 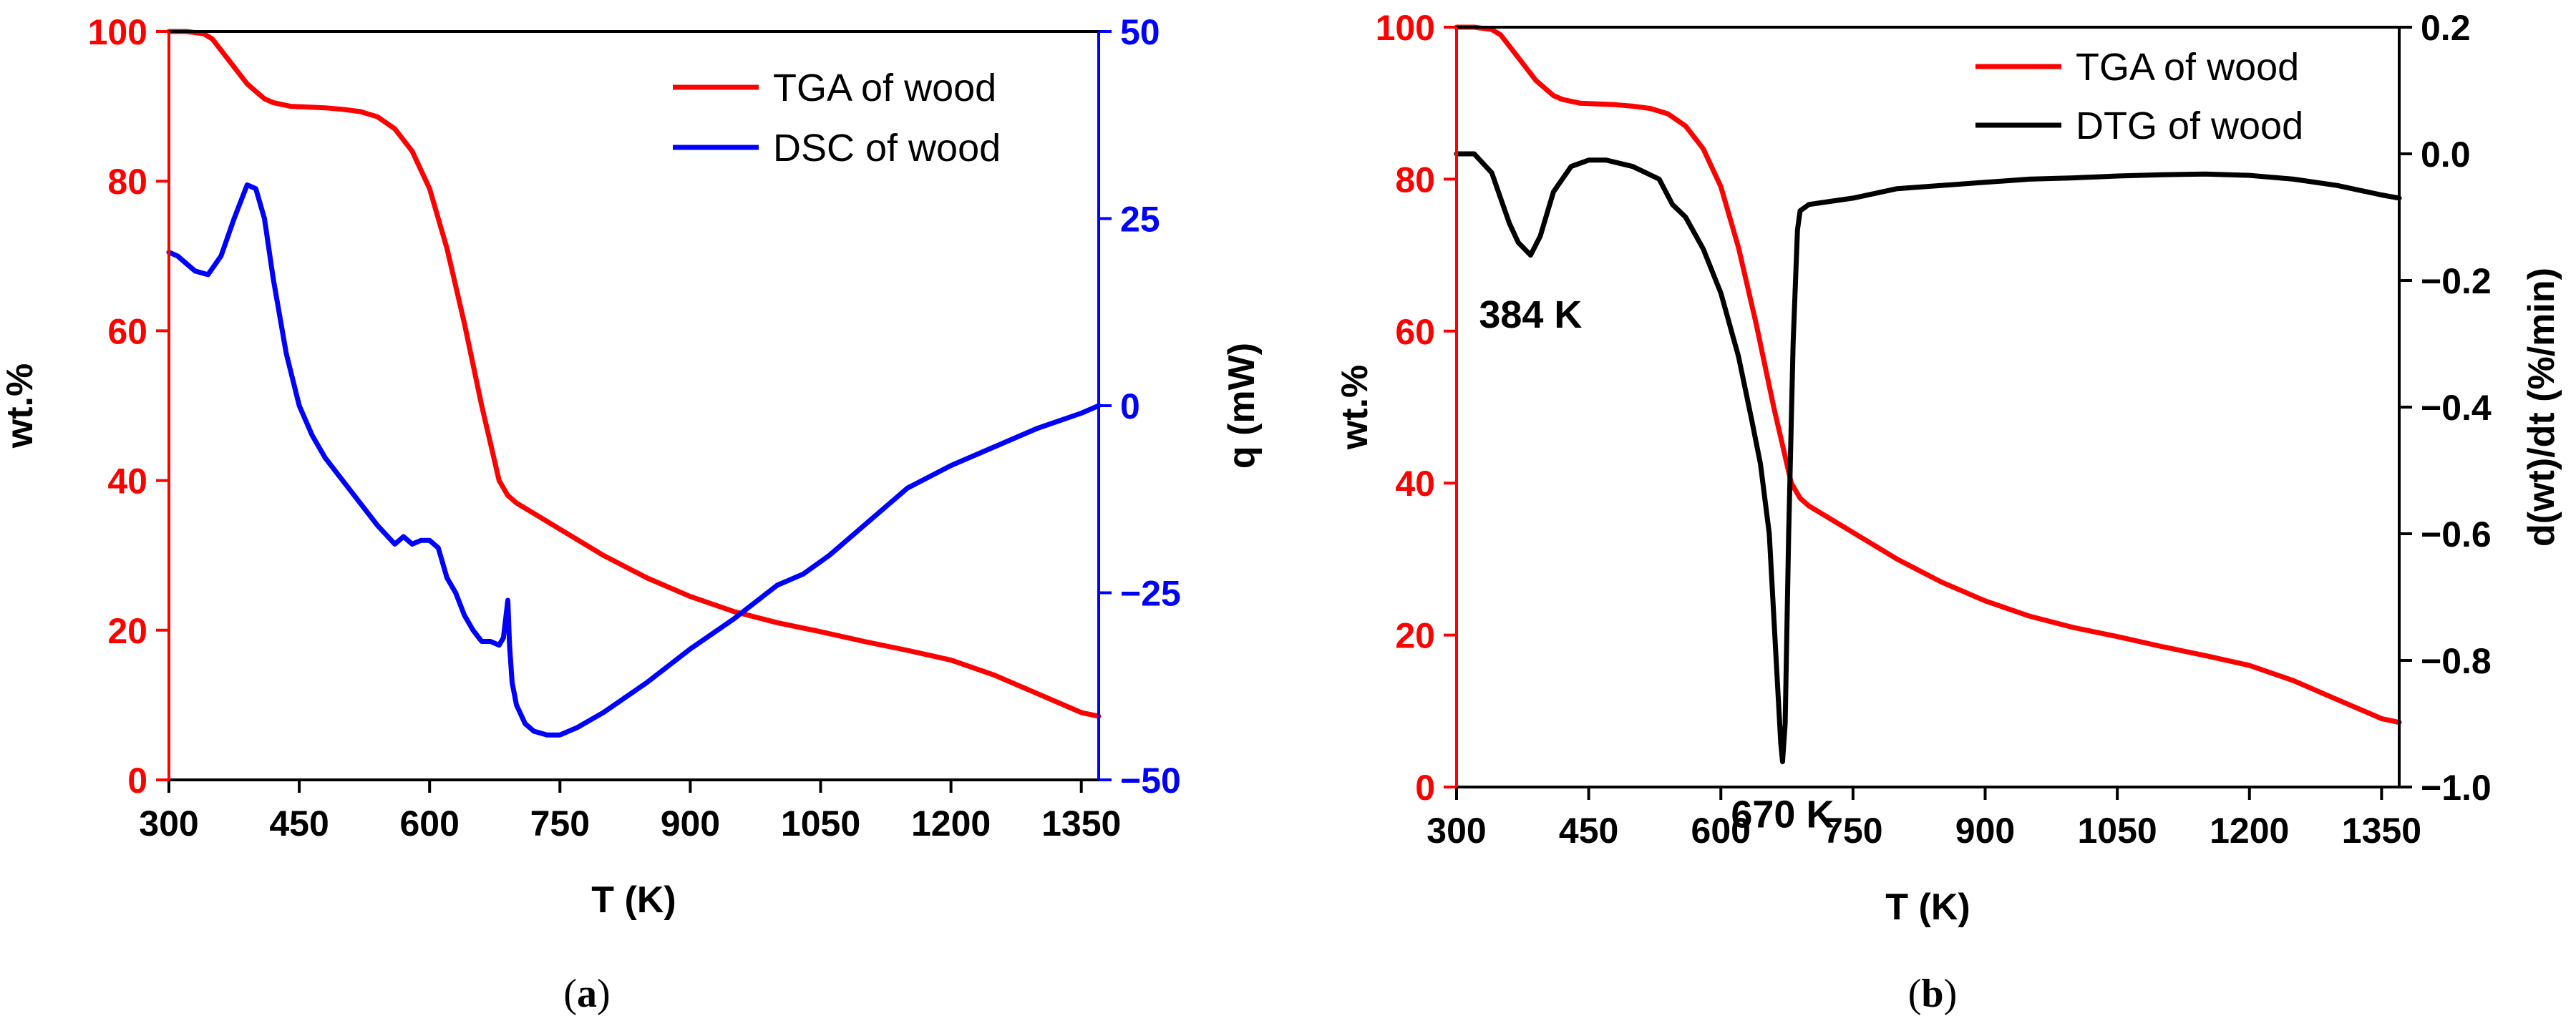 What do you see at coordinates (1355, 407) in the screenshot?
I see `panel-b-y-left-axis-label: wt.%` at bounding box center [1355, 407].